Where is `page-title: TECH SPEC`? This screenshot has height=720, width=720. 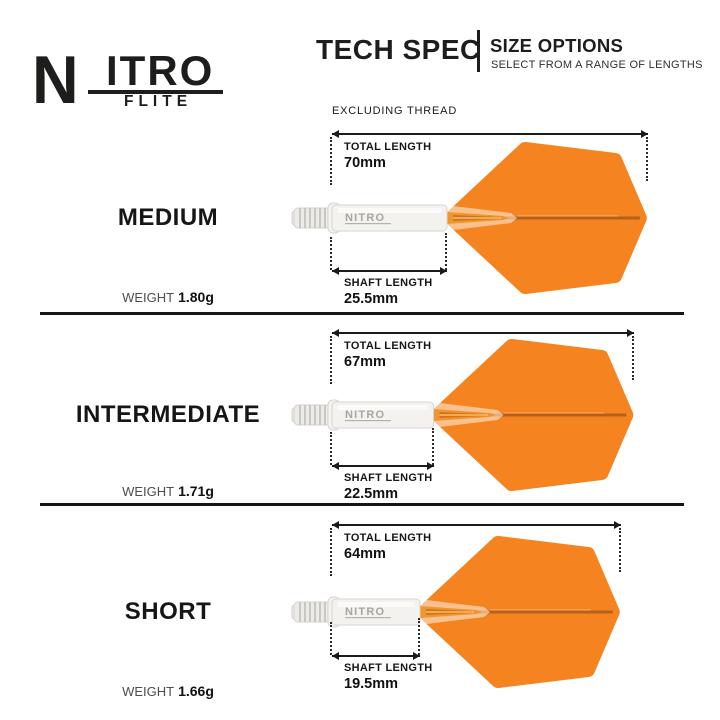
page-title: TECH SPEC is located at coordinates (398, 49).